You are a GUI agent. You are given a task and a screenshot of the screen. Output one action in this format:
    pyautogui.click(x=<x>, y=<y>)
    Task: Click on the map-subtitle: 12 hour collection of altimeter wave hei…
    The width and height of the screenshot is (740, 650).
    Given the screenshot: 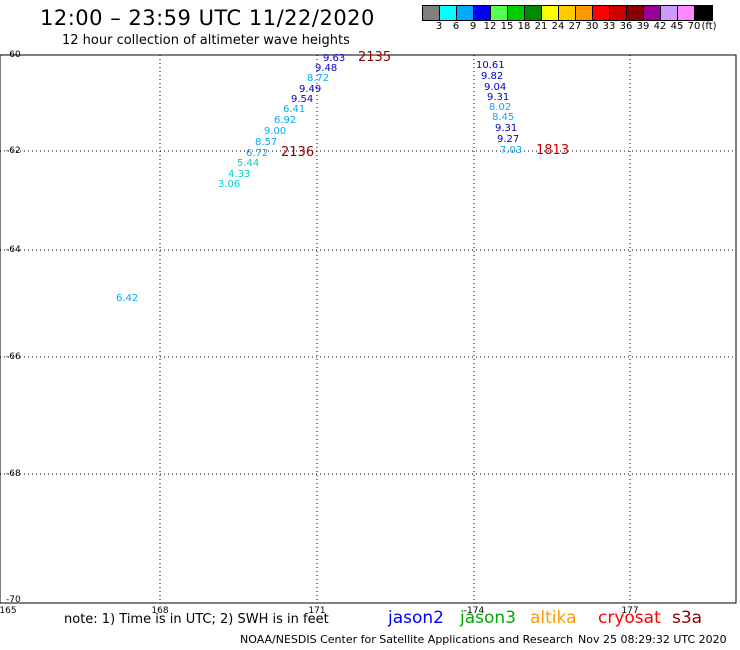 What is the action you would take?
    pyautogui.click(x=206, y=40)
    